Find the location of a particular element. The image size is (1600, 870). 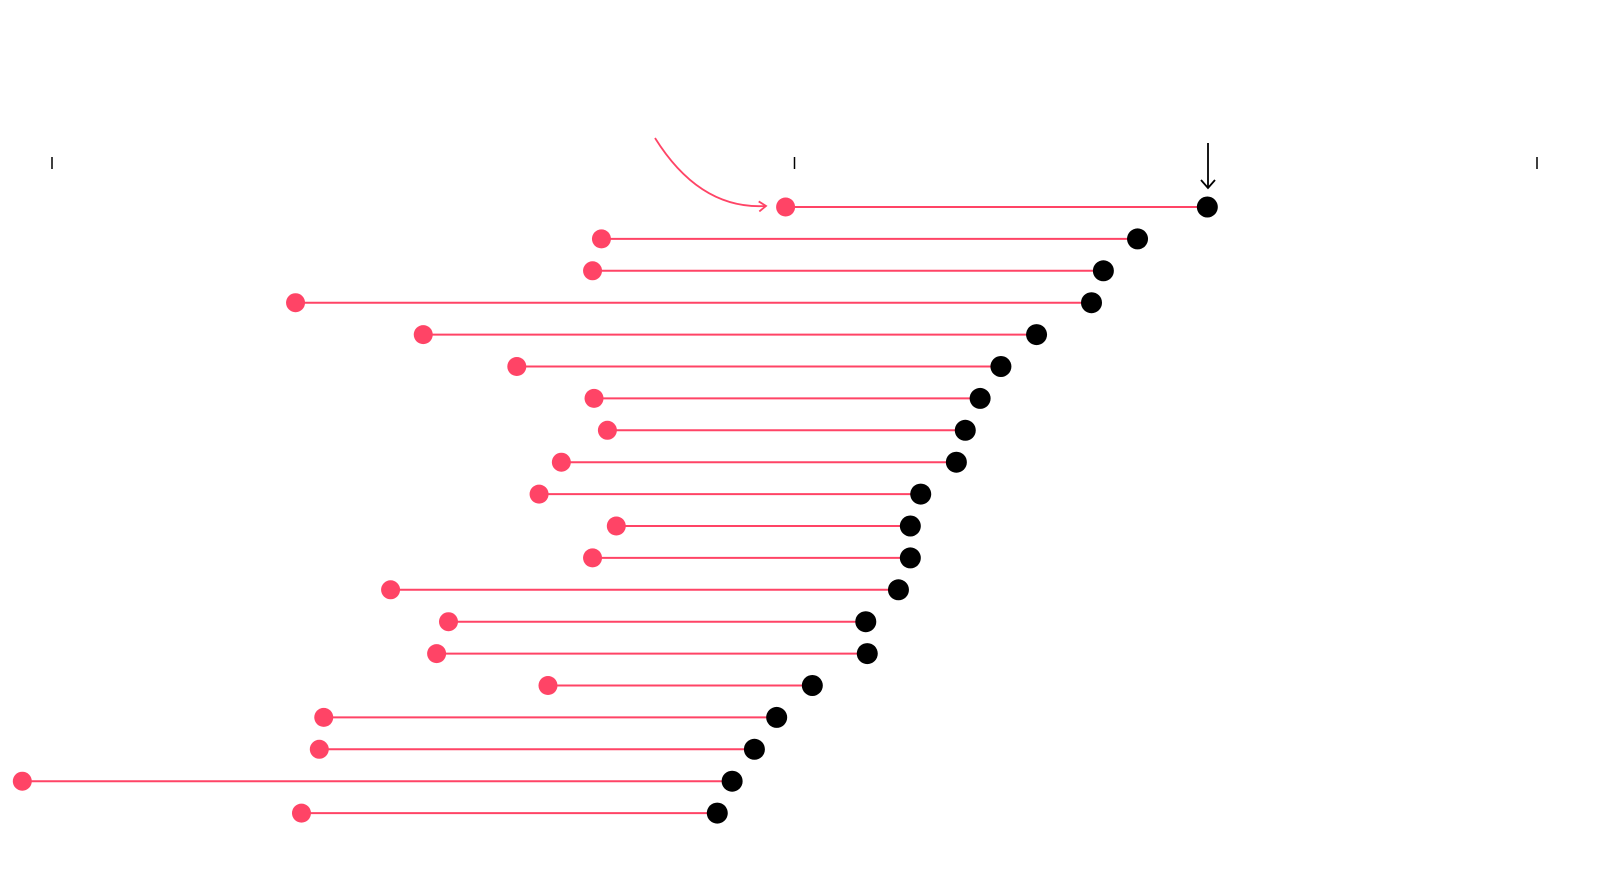

annotation-arrow is located at coordinates (711, 175).